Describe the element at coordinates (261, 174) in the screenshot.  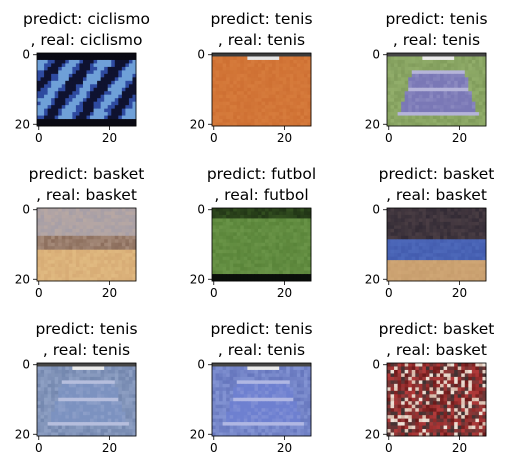
I see `panel-title-predict: predict: futbol` at that location.